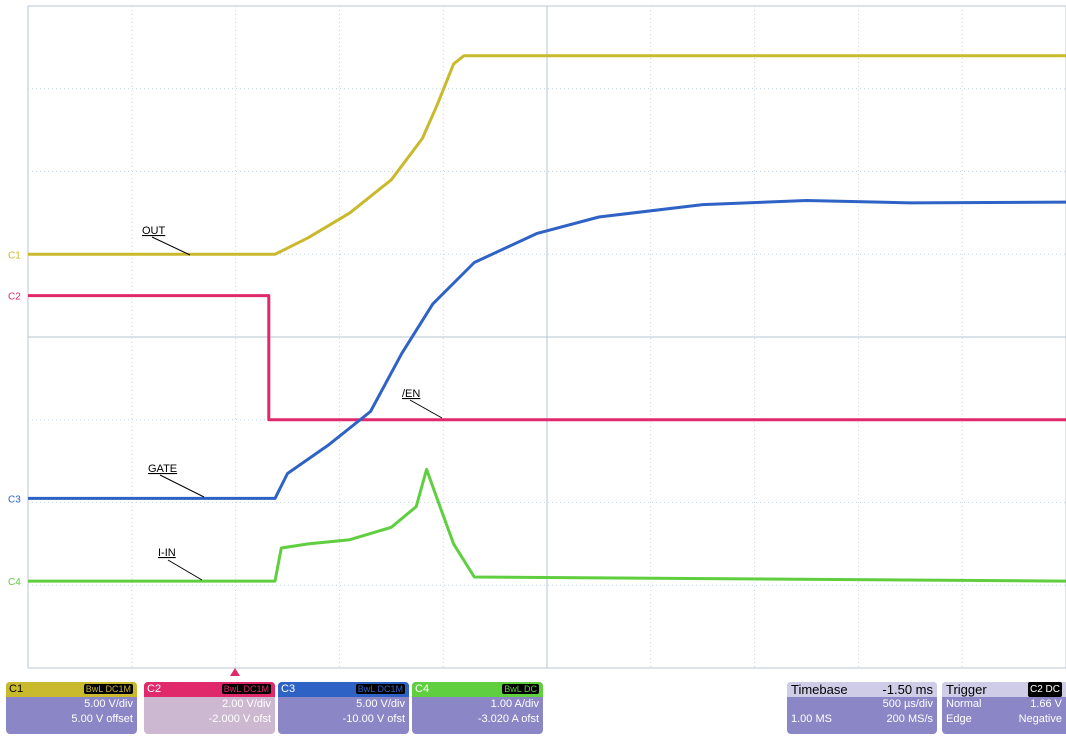 The width and height of the screenshot is (1066, 736). Describe the element at coordinates (907, 704) in the screenshot. I see `timebase-div: 500 µs/div` at that location.